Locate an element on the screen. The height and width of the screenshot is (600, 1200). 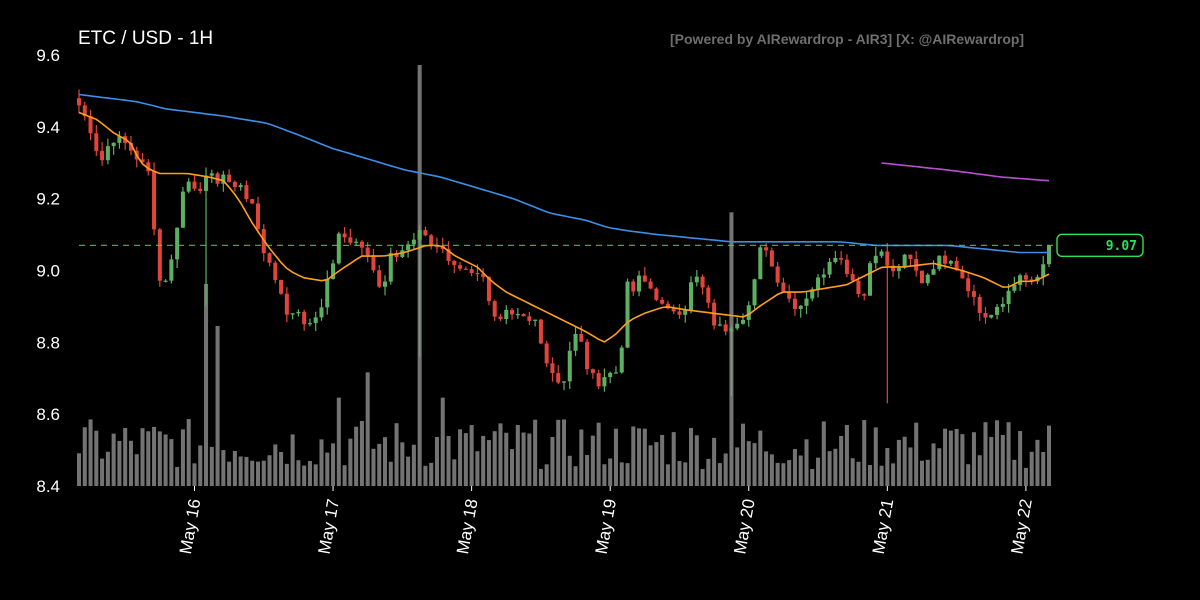
x-tick-label: May 21 is located at coordinates (883, 526).